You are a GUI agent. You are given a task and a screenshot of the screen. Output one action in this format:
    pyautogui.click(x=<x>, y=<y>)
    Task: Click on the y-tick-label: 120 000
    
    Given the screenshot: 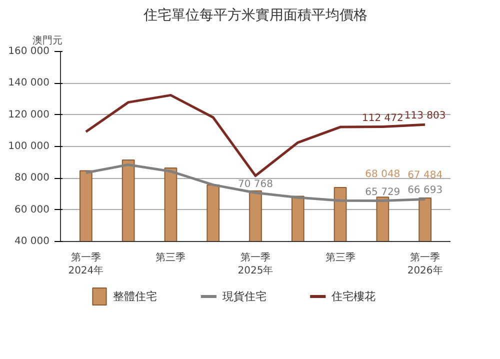 What is the action you would take?
    pyautogui.click(x=29, y=114)
    